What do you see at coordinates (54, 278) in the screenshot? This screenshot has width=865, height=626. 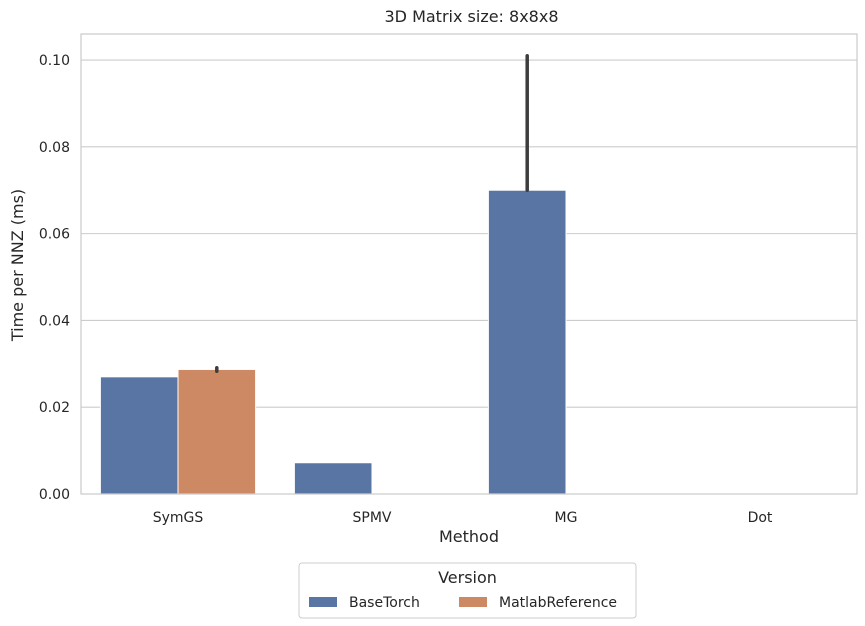 I see `y-tick-labels: 0.00 0.02 0.04 0.06 0.08 0.10` at bounding box center [54, 278].